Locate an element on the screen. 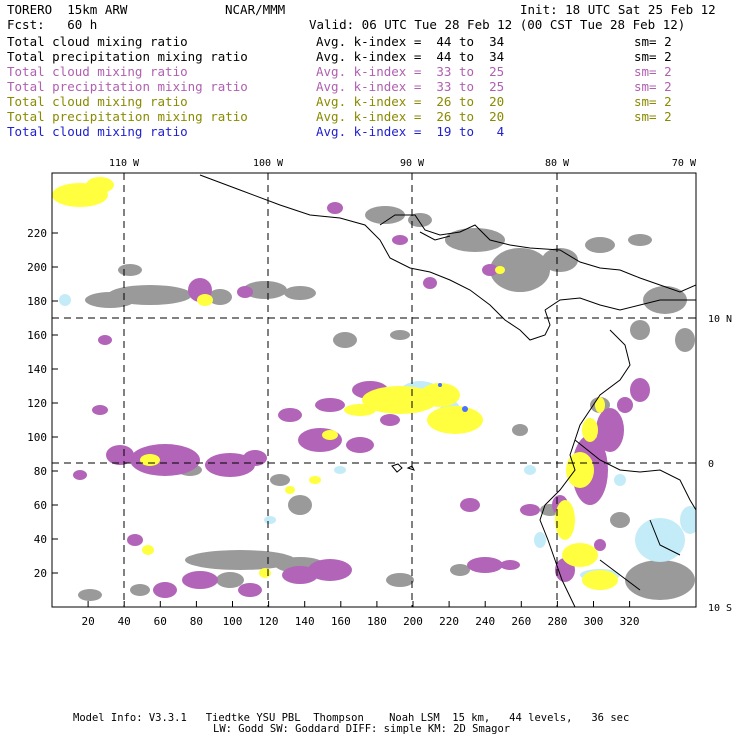 The image size is (740, 740). y-tick-label: 200 is located at coordinates (37, 267).